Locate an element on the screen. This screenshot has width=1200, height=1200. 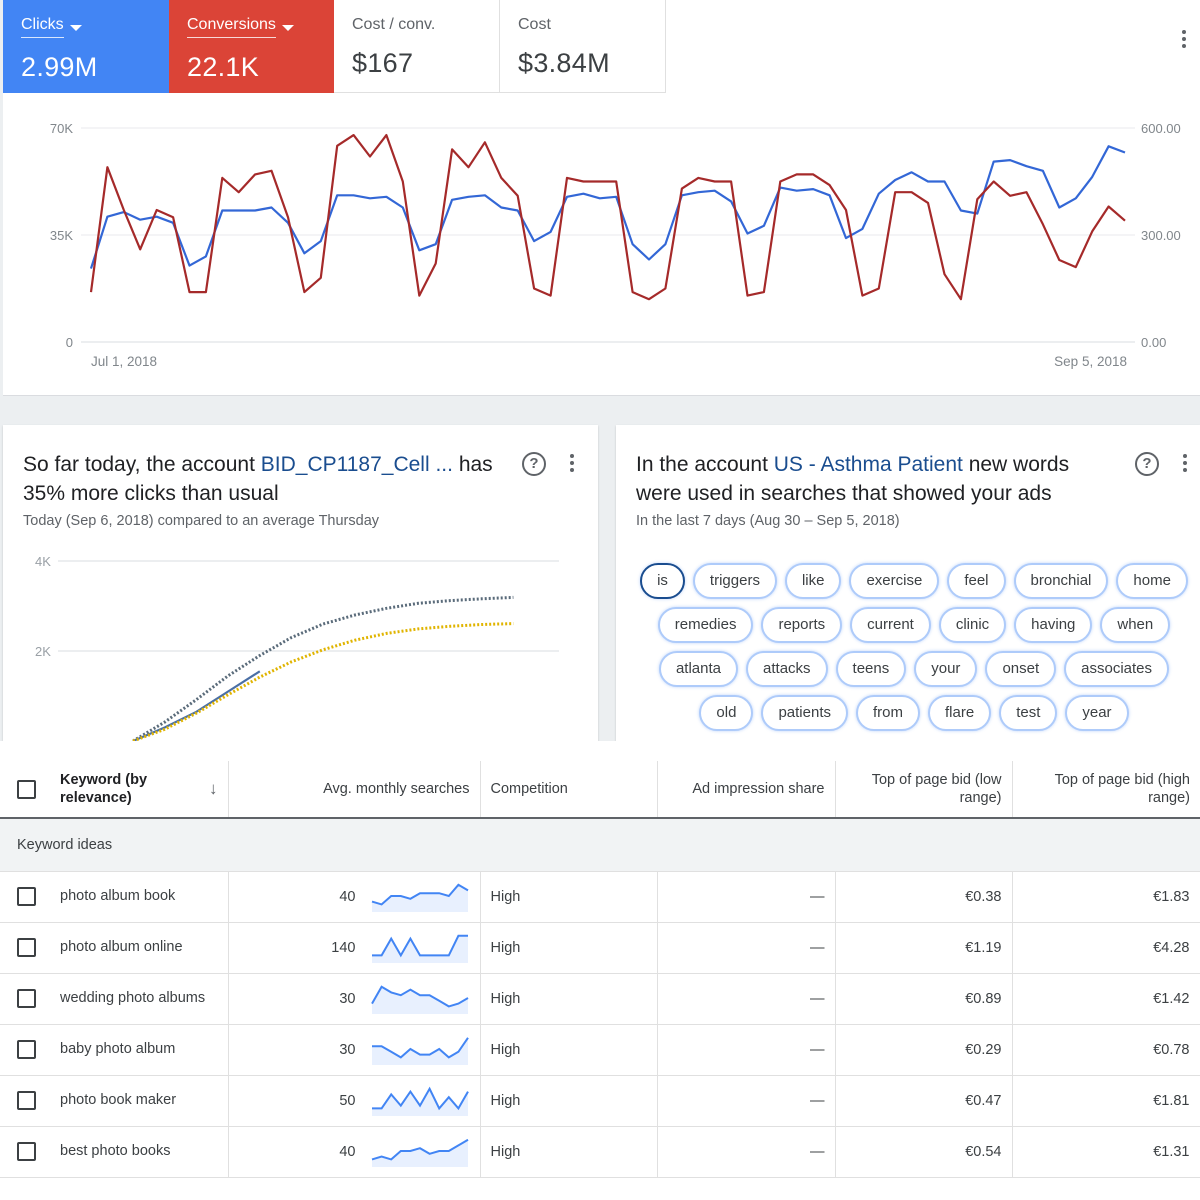
word-chip: remedies is located at coordinates (705, 625).